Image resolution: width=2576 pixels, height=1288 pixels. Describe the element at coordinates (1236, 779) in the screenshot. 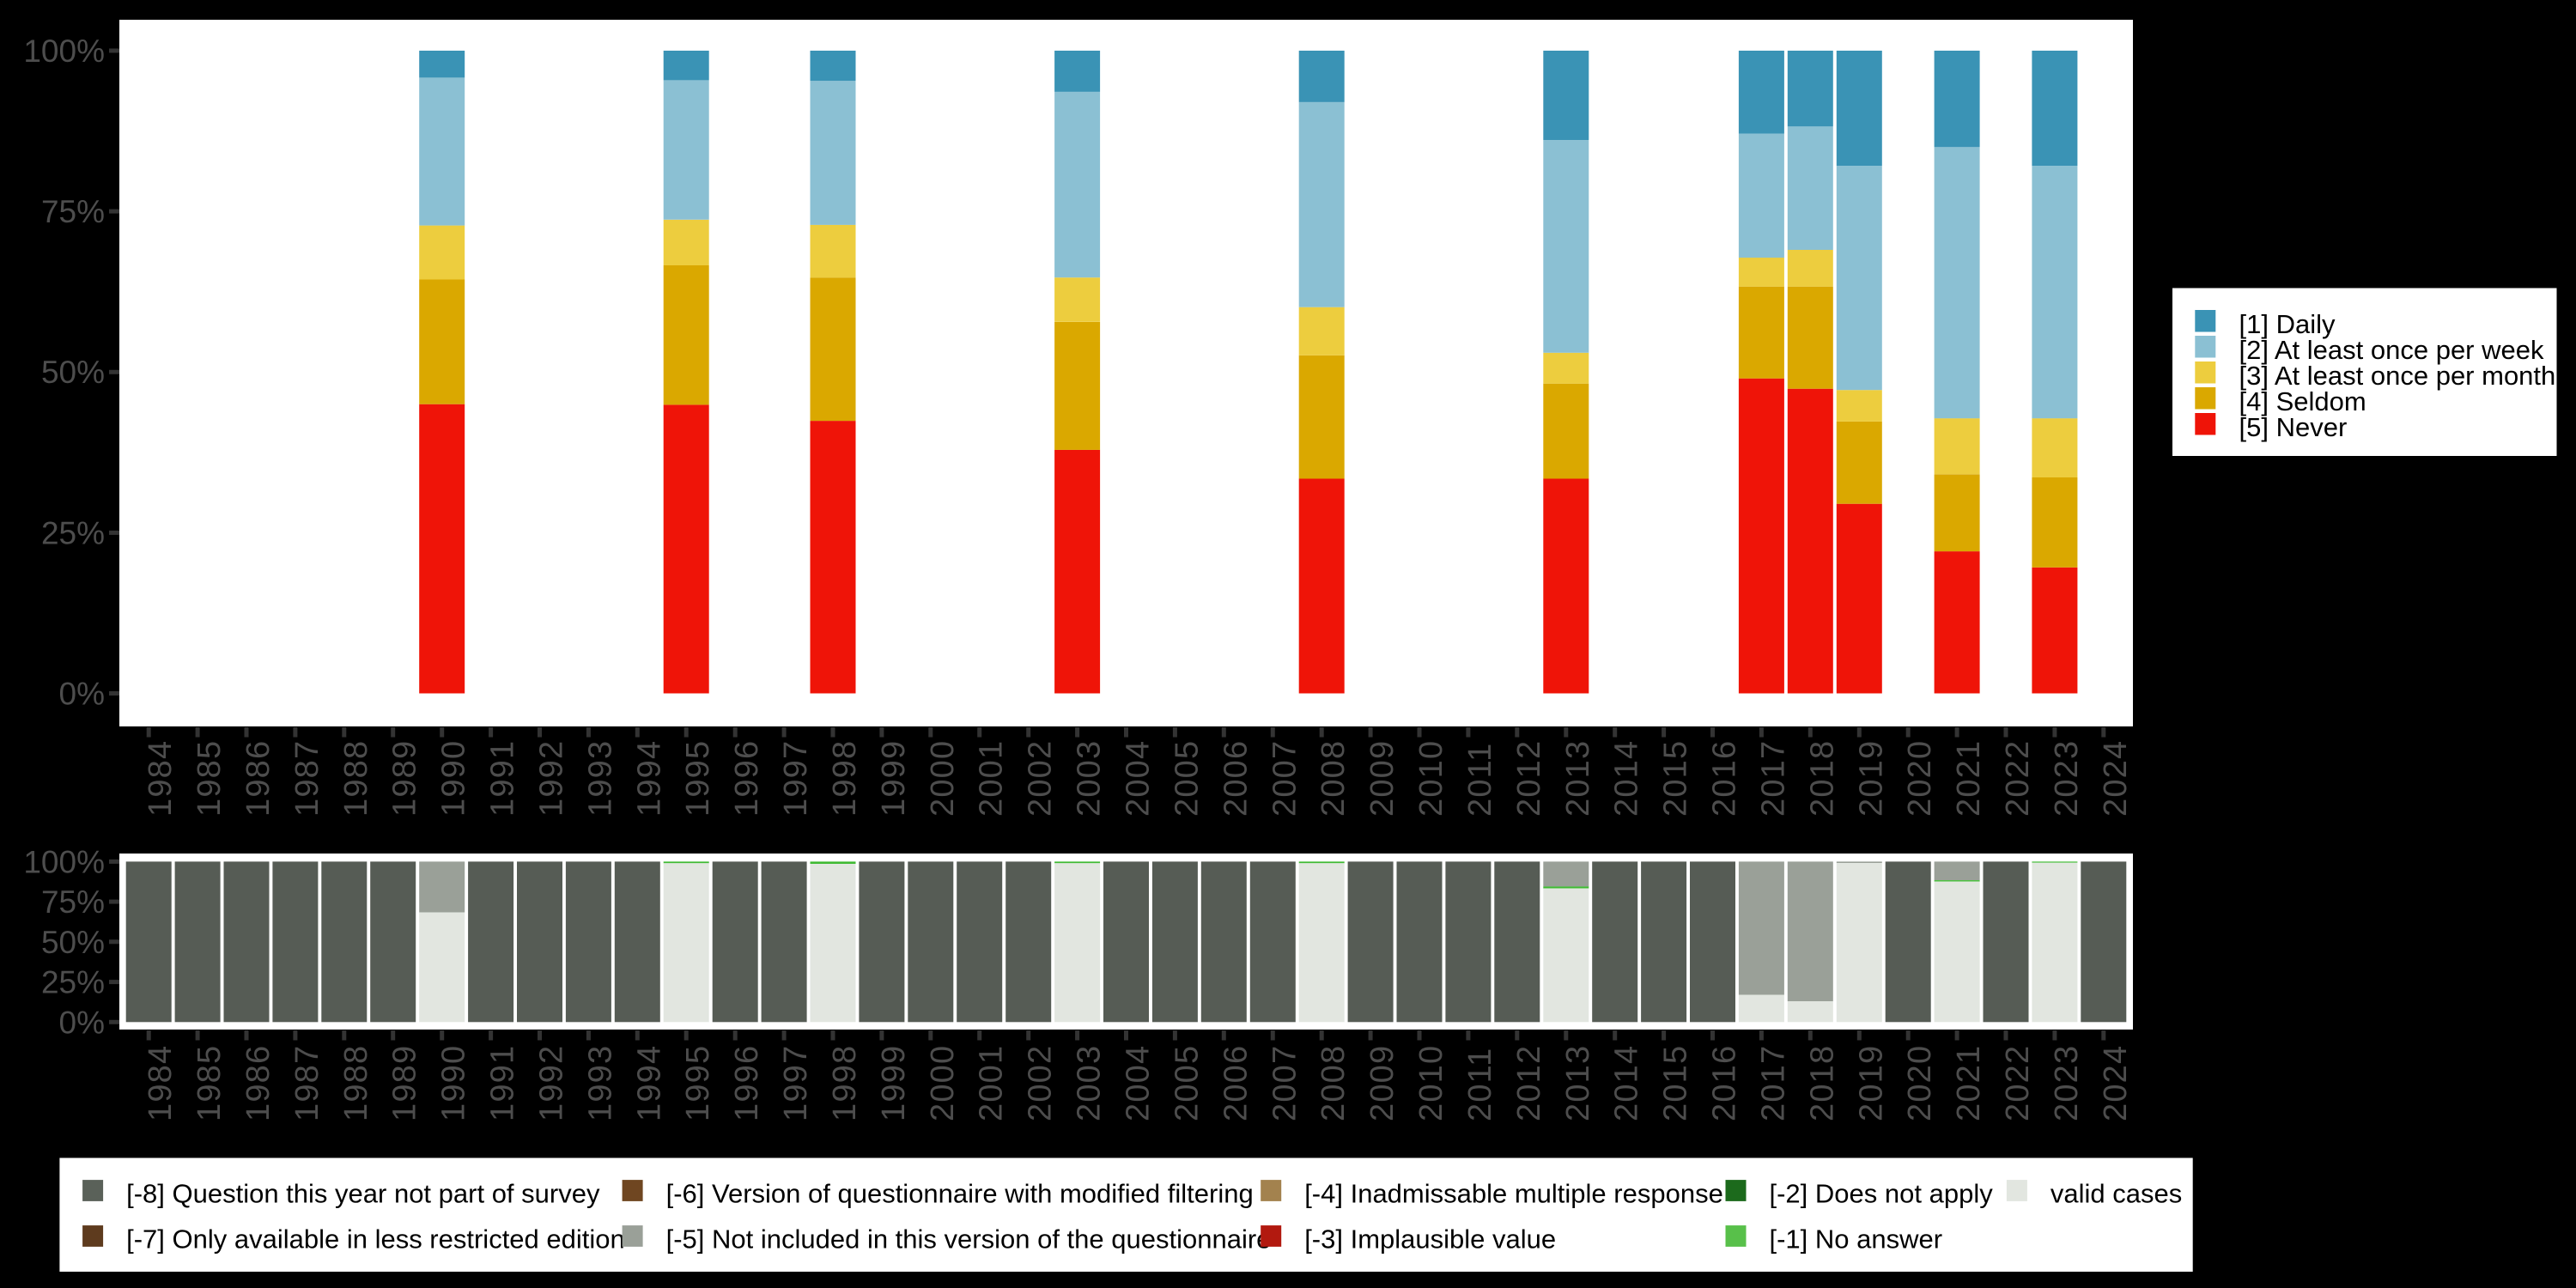

I see `svg-text: 2006` at that location.